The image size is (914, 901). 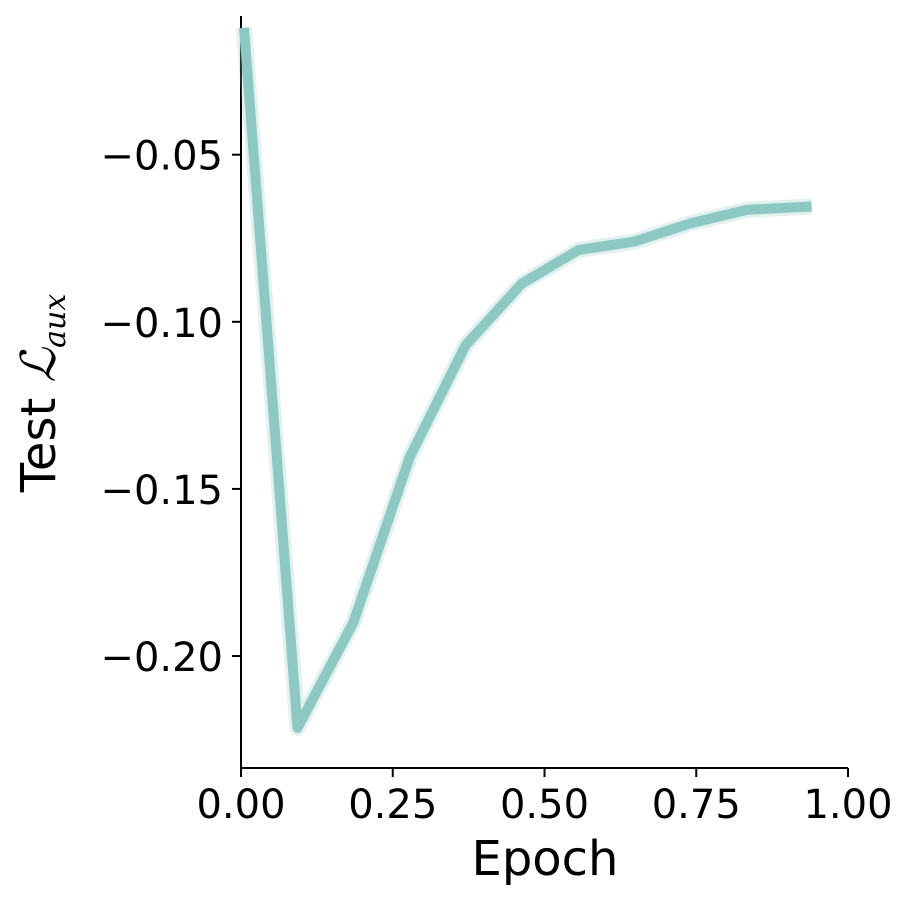 What do you see at coordinates (545, 859) in the screenshot?
I see `x-axis-label: Epoch` at bounding box center [545, 859].